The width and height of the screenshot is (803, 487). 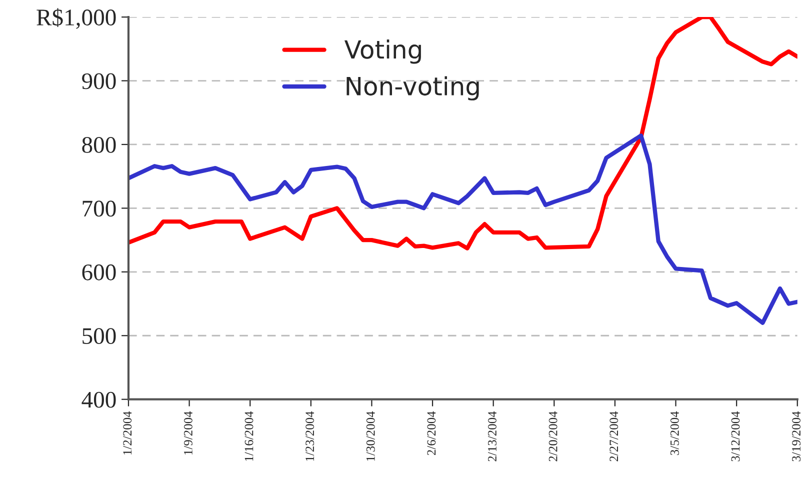 What do you see at coordinates (99, 400) in the screenshot?
I see `y-tick-label: 400` at bounding box center [99, 400].